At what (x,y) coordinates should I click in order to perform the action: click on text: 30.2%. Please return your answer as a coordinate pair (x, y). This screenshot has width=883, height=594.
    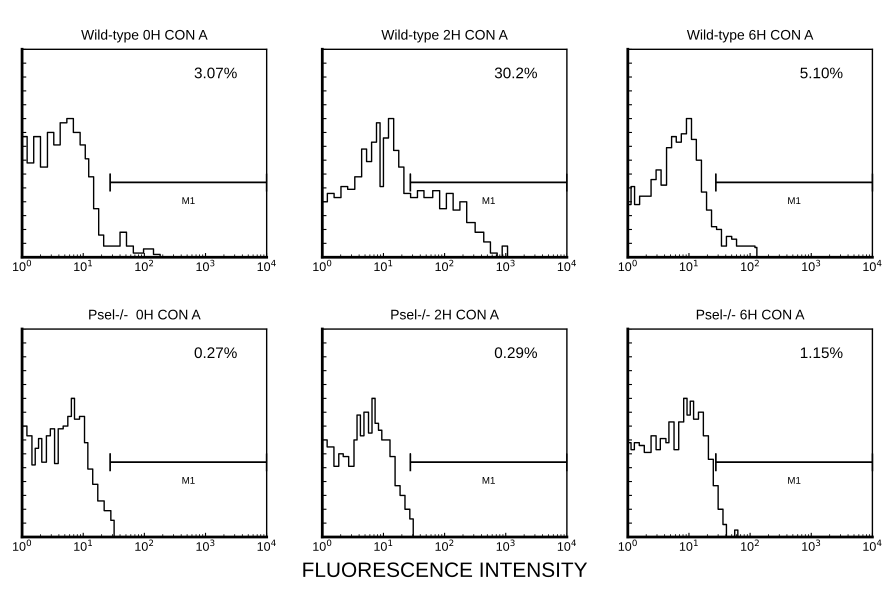
    Looking at the image, I should click on (515, 73).